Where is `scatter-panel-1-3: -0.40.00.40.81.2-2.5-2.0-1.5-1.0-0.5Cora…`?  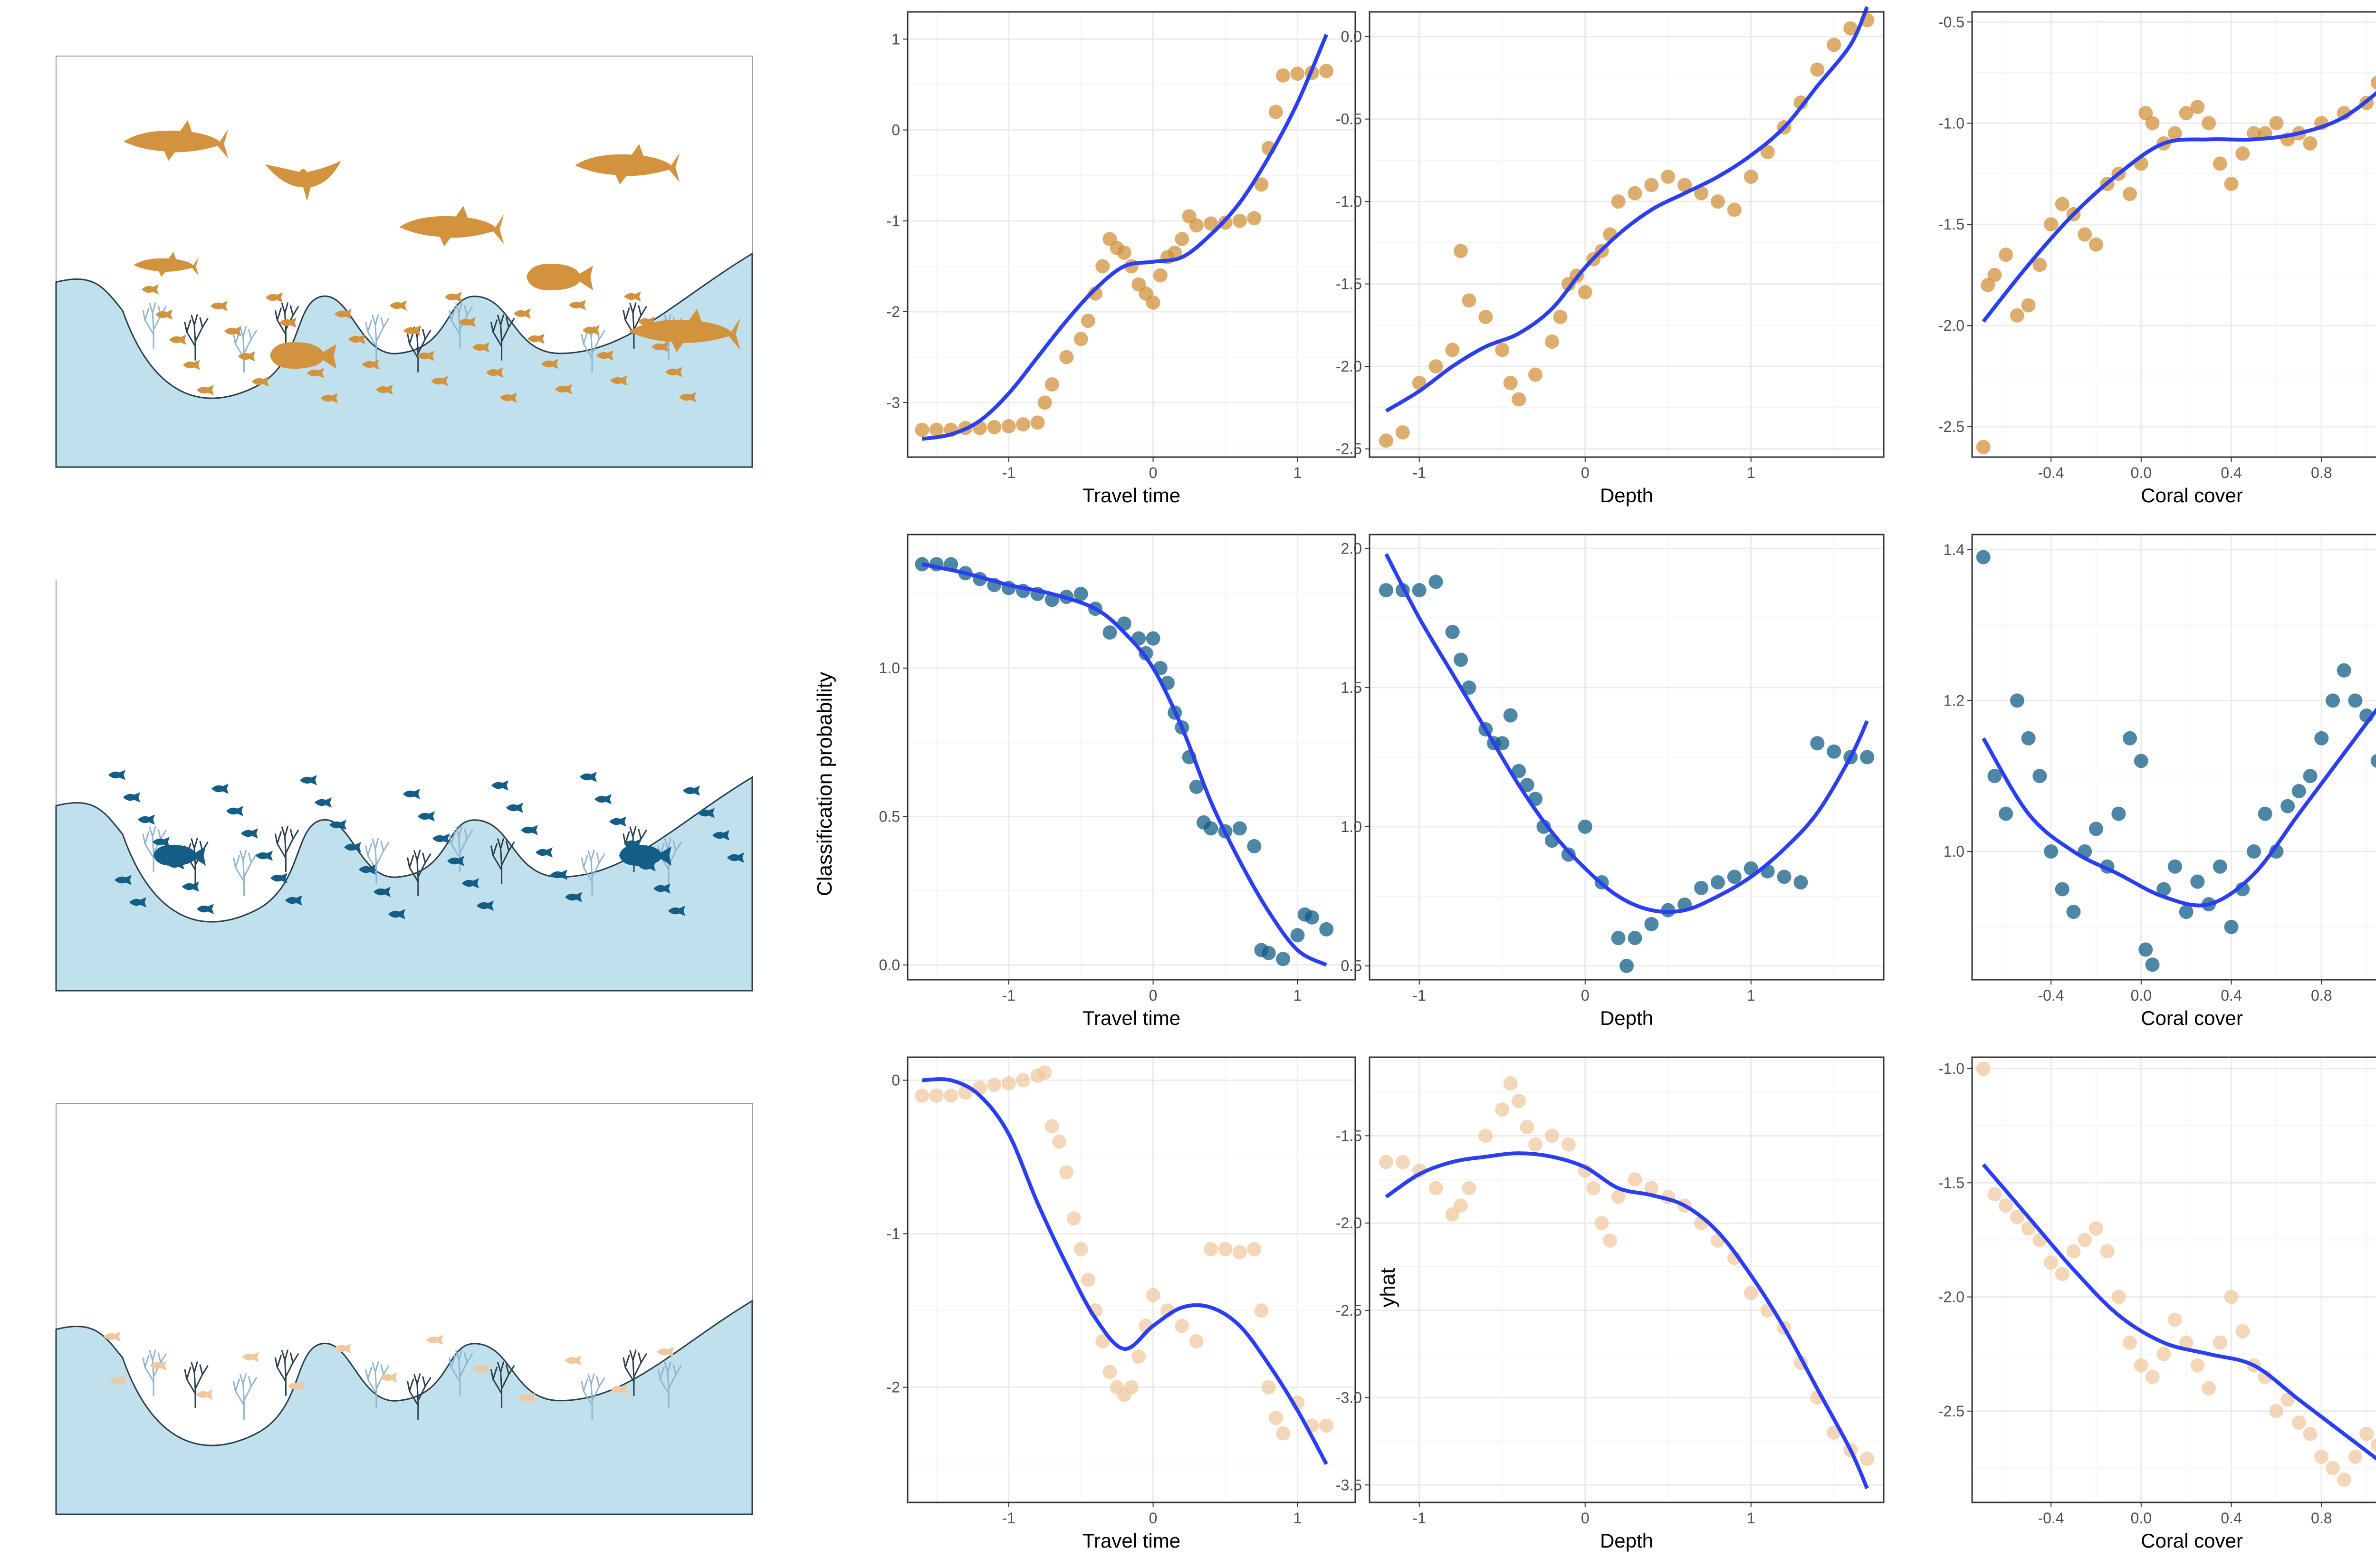 scatter-panel-1-3: -0.40.00.40.81.2-2.5-2.0-1.5-1.0-0.5Cora… is located at coordinates (2157, 259).